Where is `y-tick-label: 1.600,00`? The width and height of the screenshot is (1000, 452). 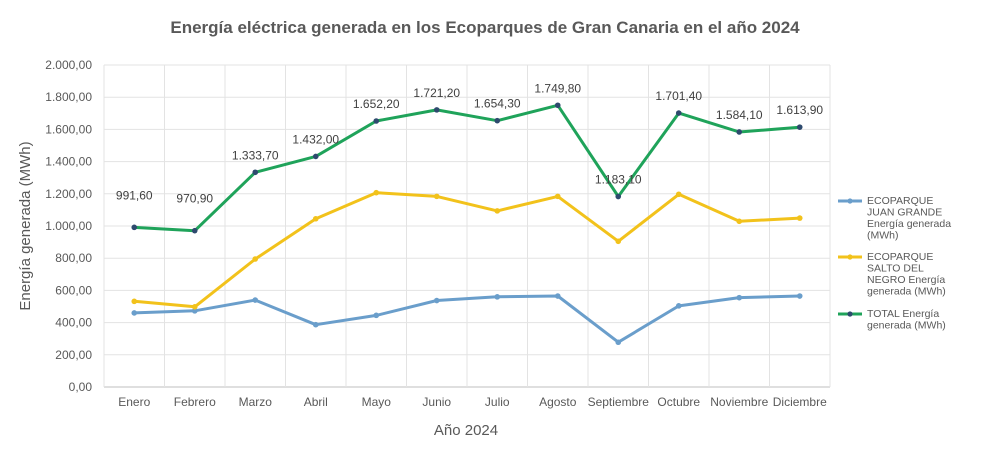
y-tick-label: 1.600,00 is located at coordinates (68, 129).